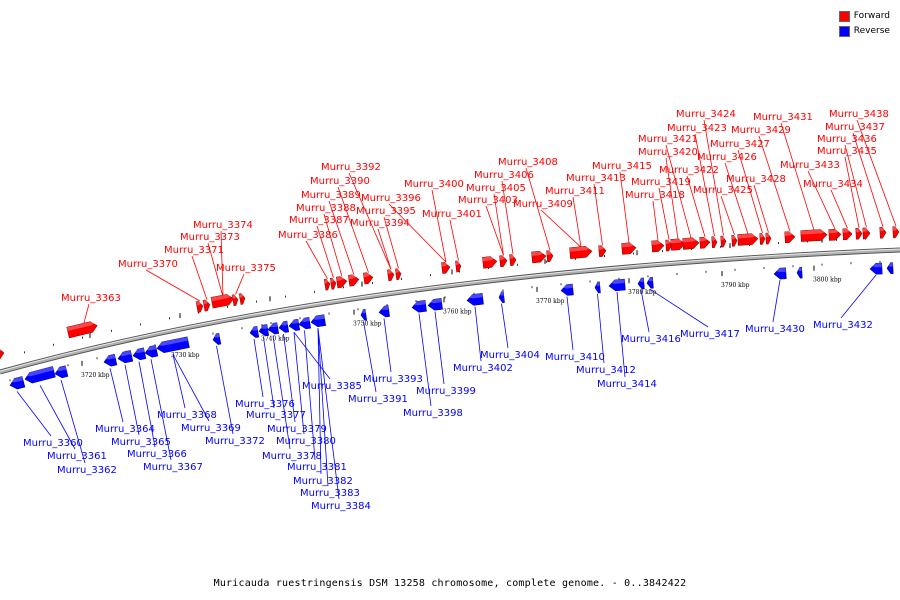 This screenshot has height=600, width=900. What do you see at coordinates (386, 211) in the screenshot?
I see `forward-gene-label: Murru_3395` at bounding box center [386, 211].